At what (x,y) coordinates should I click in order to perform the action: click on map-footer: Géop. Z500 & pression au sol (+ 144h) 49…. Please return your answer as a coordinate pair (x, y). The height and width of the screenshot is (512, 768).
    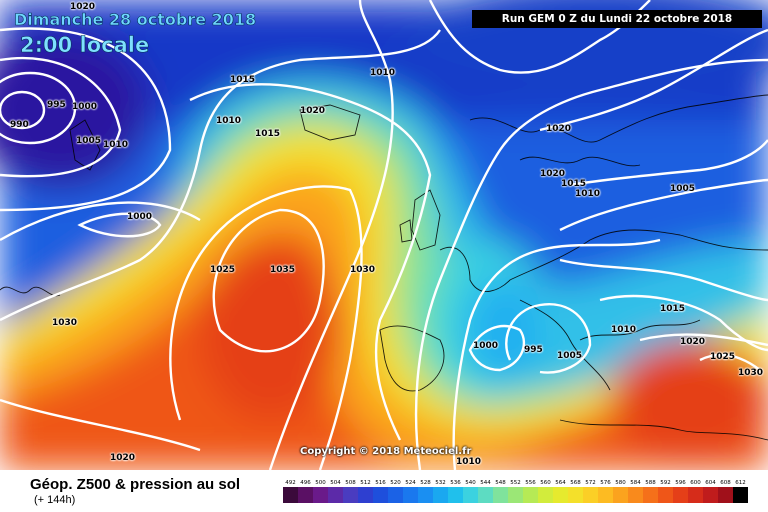
    Looking at the image, I should click on (384, 491).